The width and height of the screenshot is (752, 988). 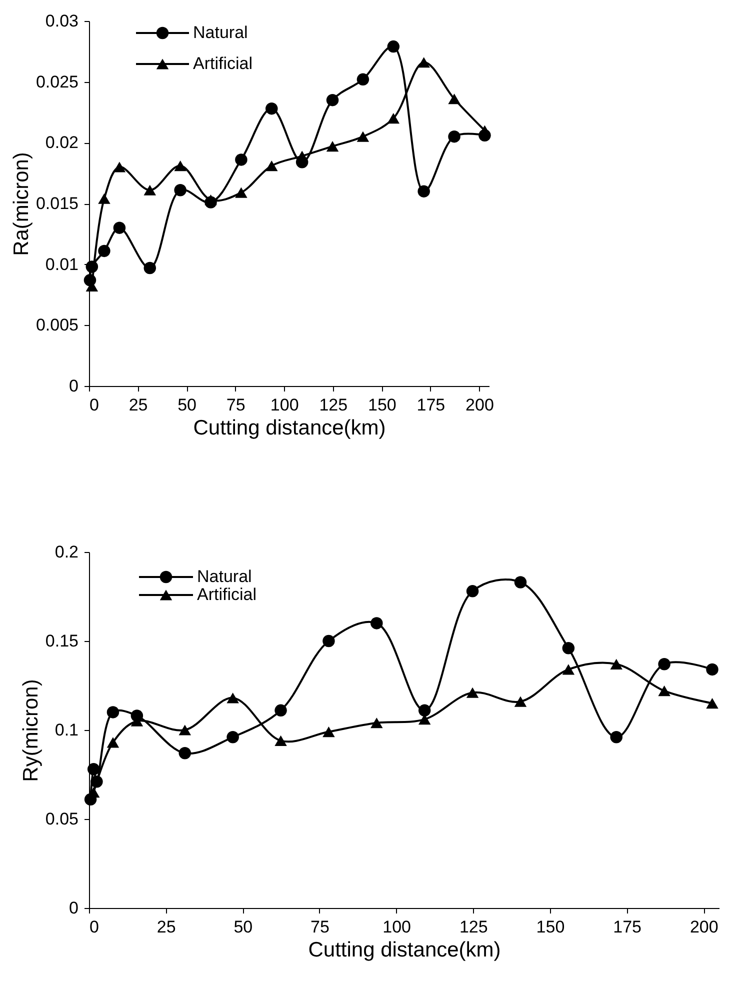 What do you see at coordinates (61, 819) in the screenshot?
I see `y-tick-label: 0.05` at bounding box center [61, 819].